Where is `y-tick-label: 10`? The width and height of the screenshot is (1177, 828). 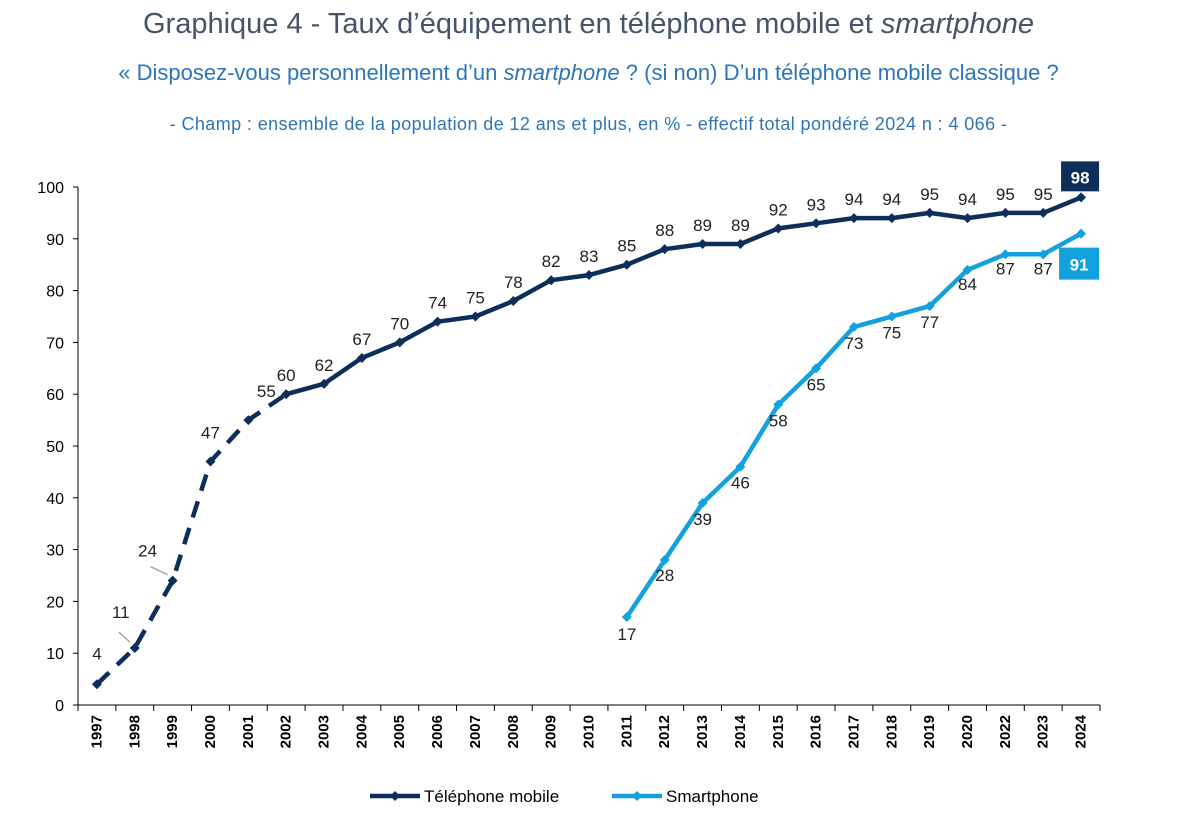
y-tick-label: 10 is located at coordinates (55, 654).